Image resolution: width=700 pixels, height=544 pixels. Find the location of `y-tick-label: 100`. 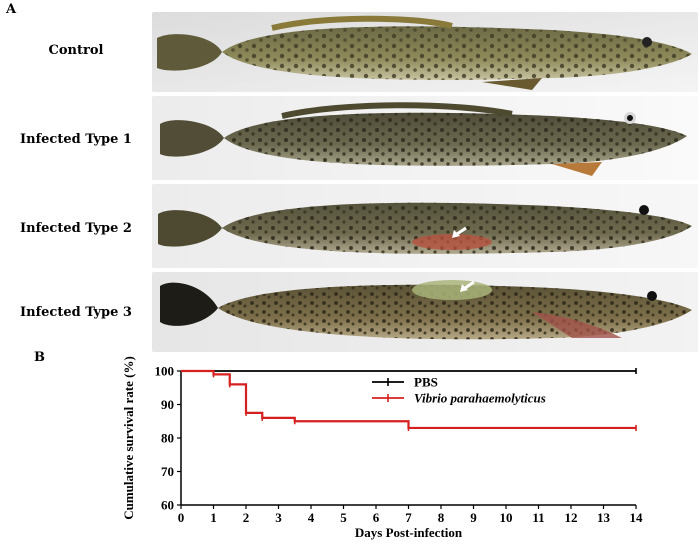

y-tick-label: 100 is located at coordinates (165, 371).